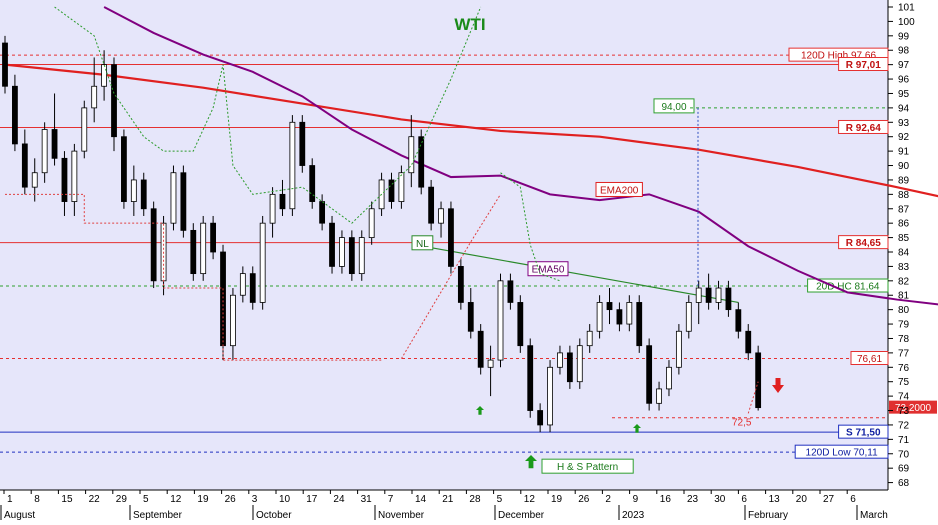 This screenshot has width=938, height=525. What do you see at coordinates (636, 499) in the screenshot?
I see `x-tick-label: 9` at bounding box center [636, 499].